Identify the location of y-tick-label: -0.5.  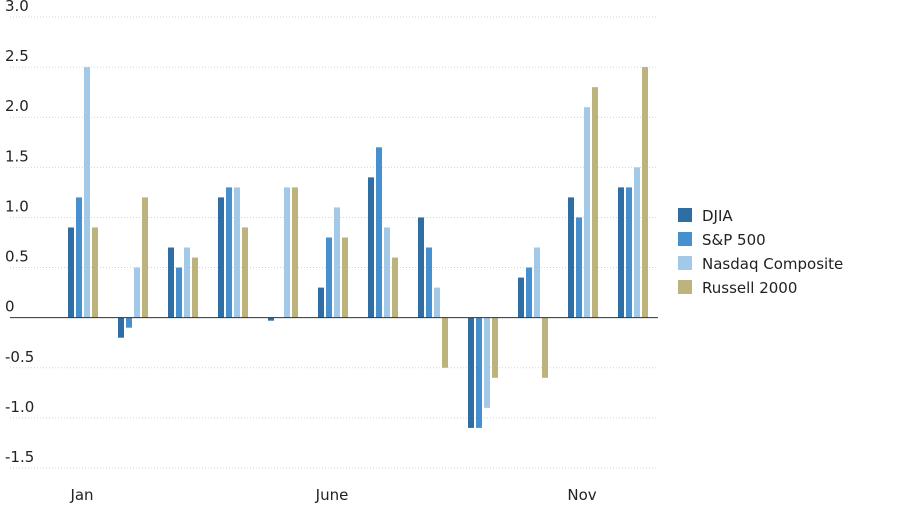
(19, 357).